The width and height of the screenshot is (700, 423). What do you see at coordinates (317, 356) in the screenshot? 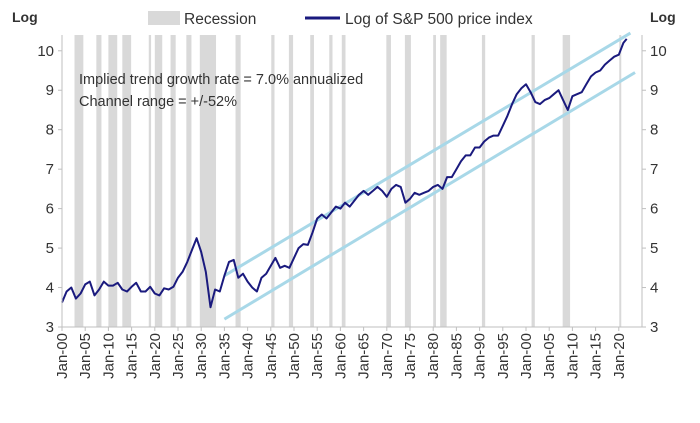
I see `x-tick-label: Jan-55` at bounding box center [317, 356].